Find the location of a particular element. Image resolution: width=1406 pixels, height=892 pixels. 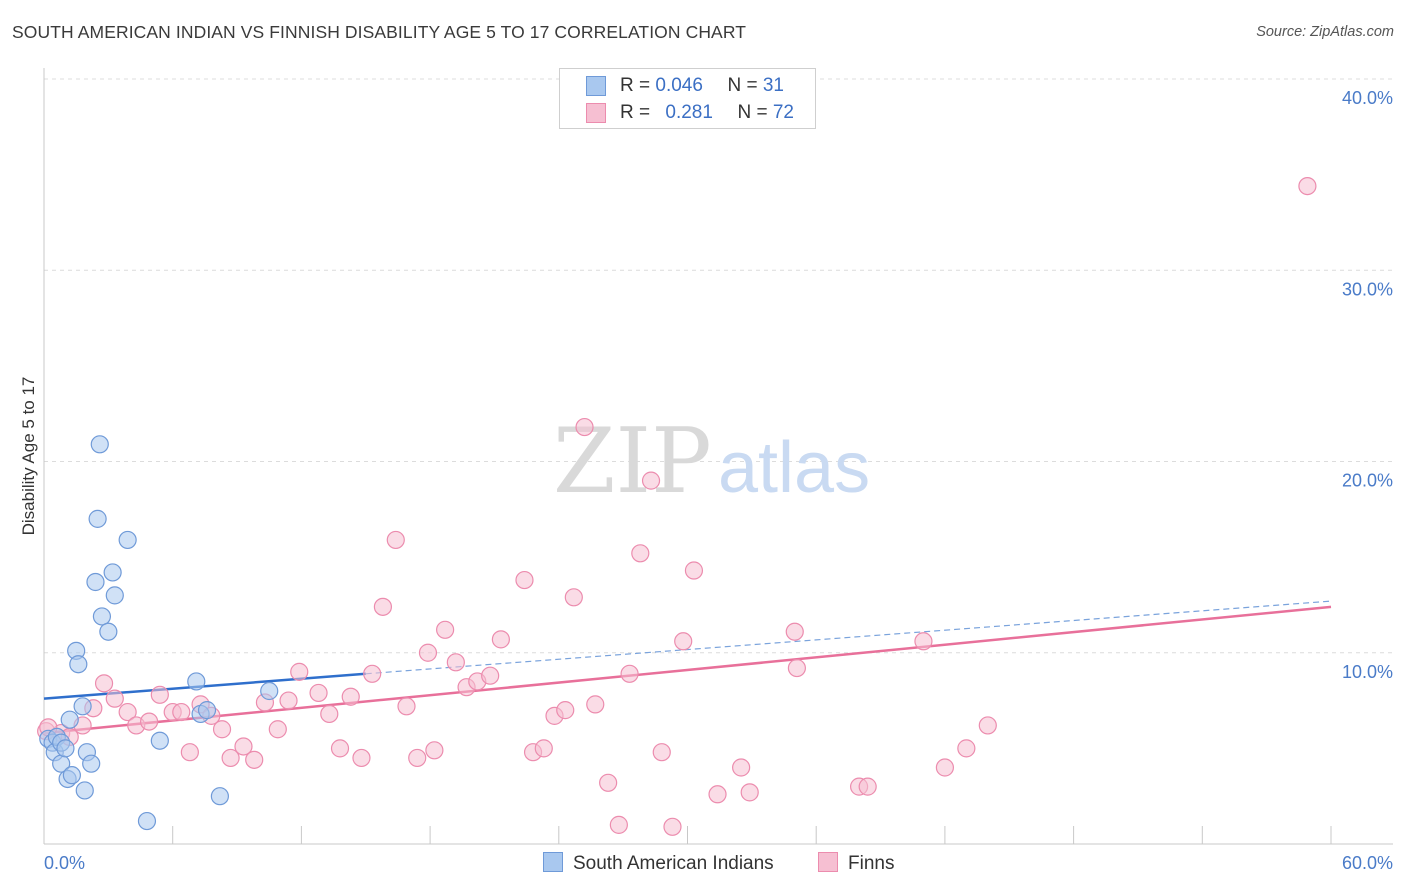

legend-n-label: N = is located at coordinates (745, 85).